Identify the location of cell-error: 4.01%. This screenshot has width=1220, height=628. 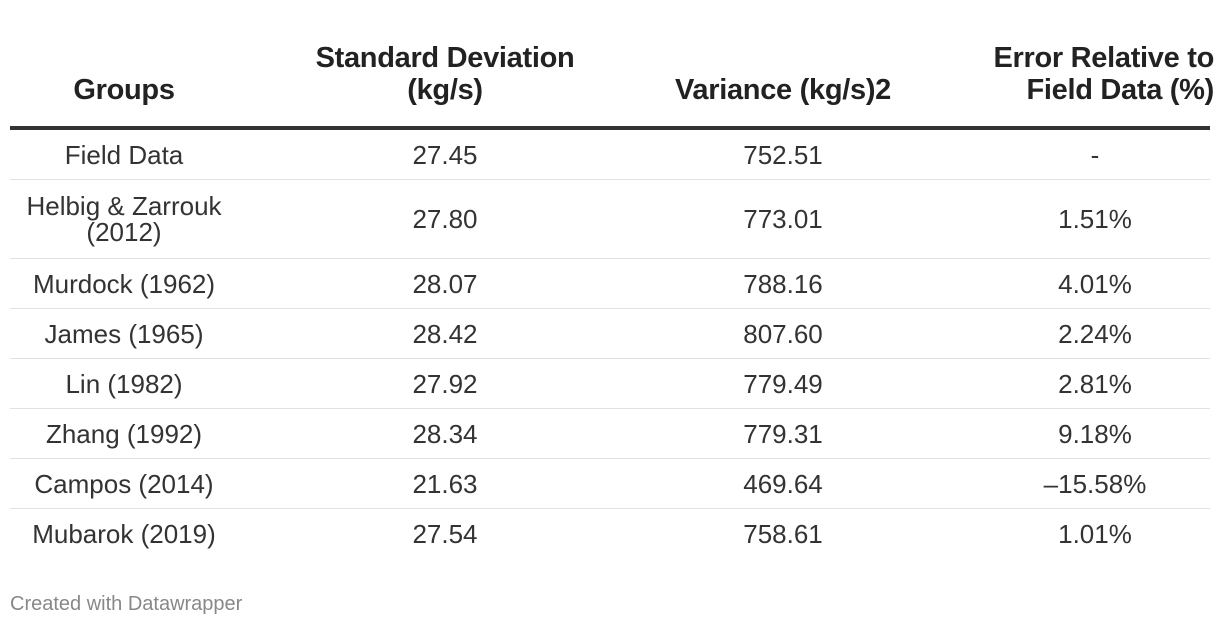
(1095, 283).